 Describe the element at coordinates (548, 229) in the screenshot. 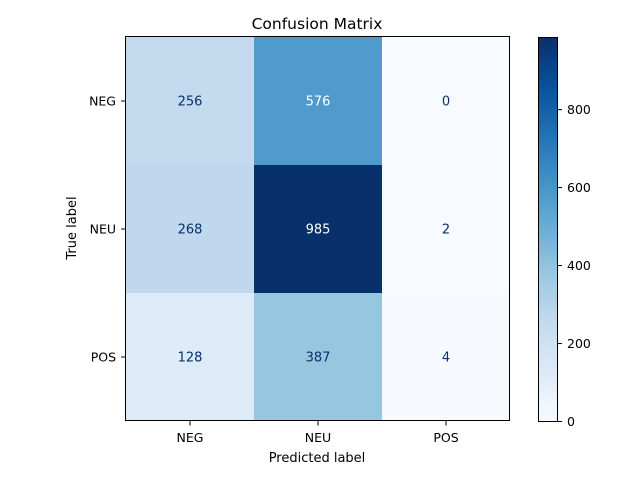

I see `colorbar` at that location.